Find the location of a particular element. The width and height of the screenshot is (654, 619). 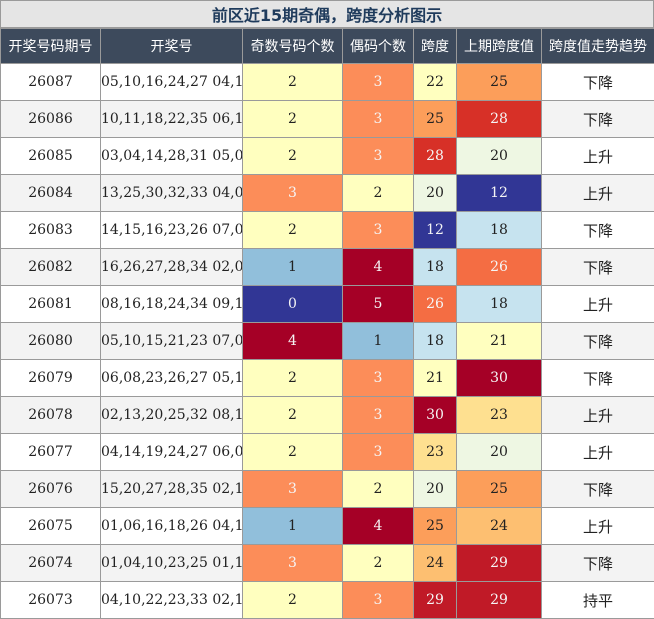

period-cell: 26078 is located at coordinates (51, 415).